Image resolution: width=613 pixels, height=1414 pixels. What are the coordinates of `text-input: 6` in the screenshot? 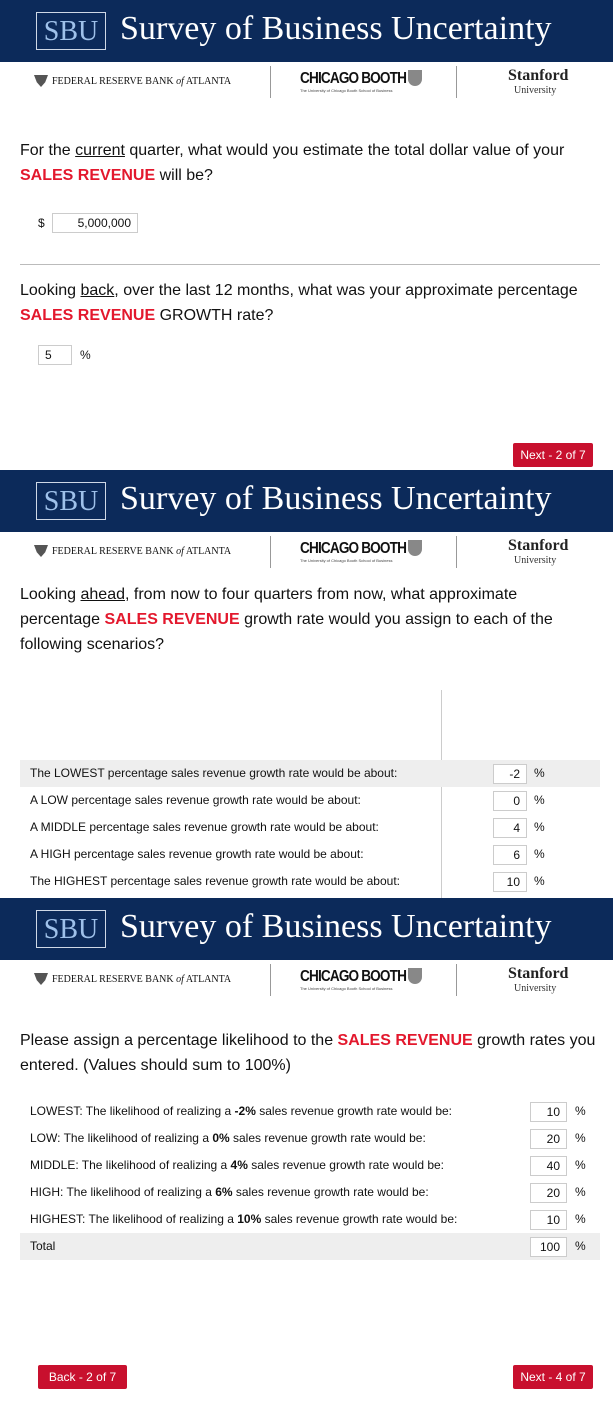 It's located at (510, 855).